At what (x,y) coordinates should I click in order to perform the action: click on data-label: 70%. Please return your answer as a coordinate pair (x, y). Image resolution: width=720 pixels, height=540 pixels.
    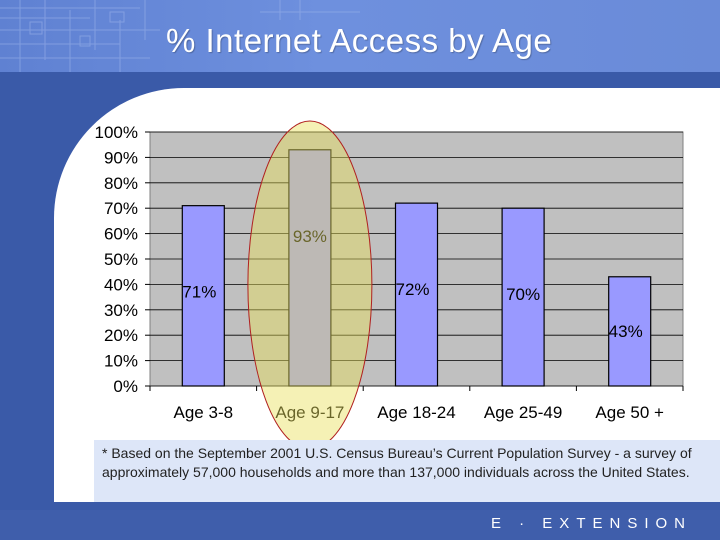
    Looking at the image, I should click on (523, 294).